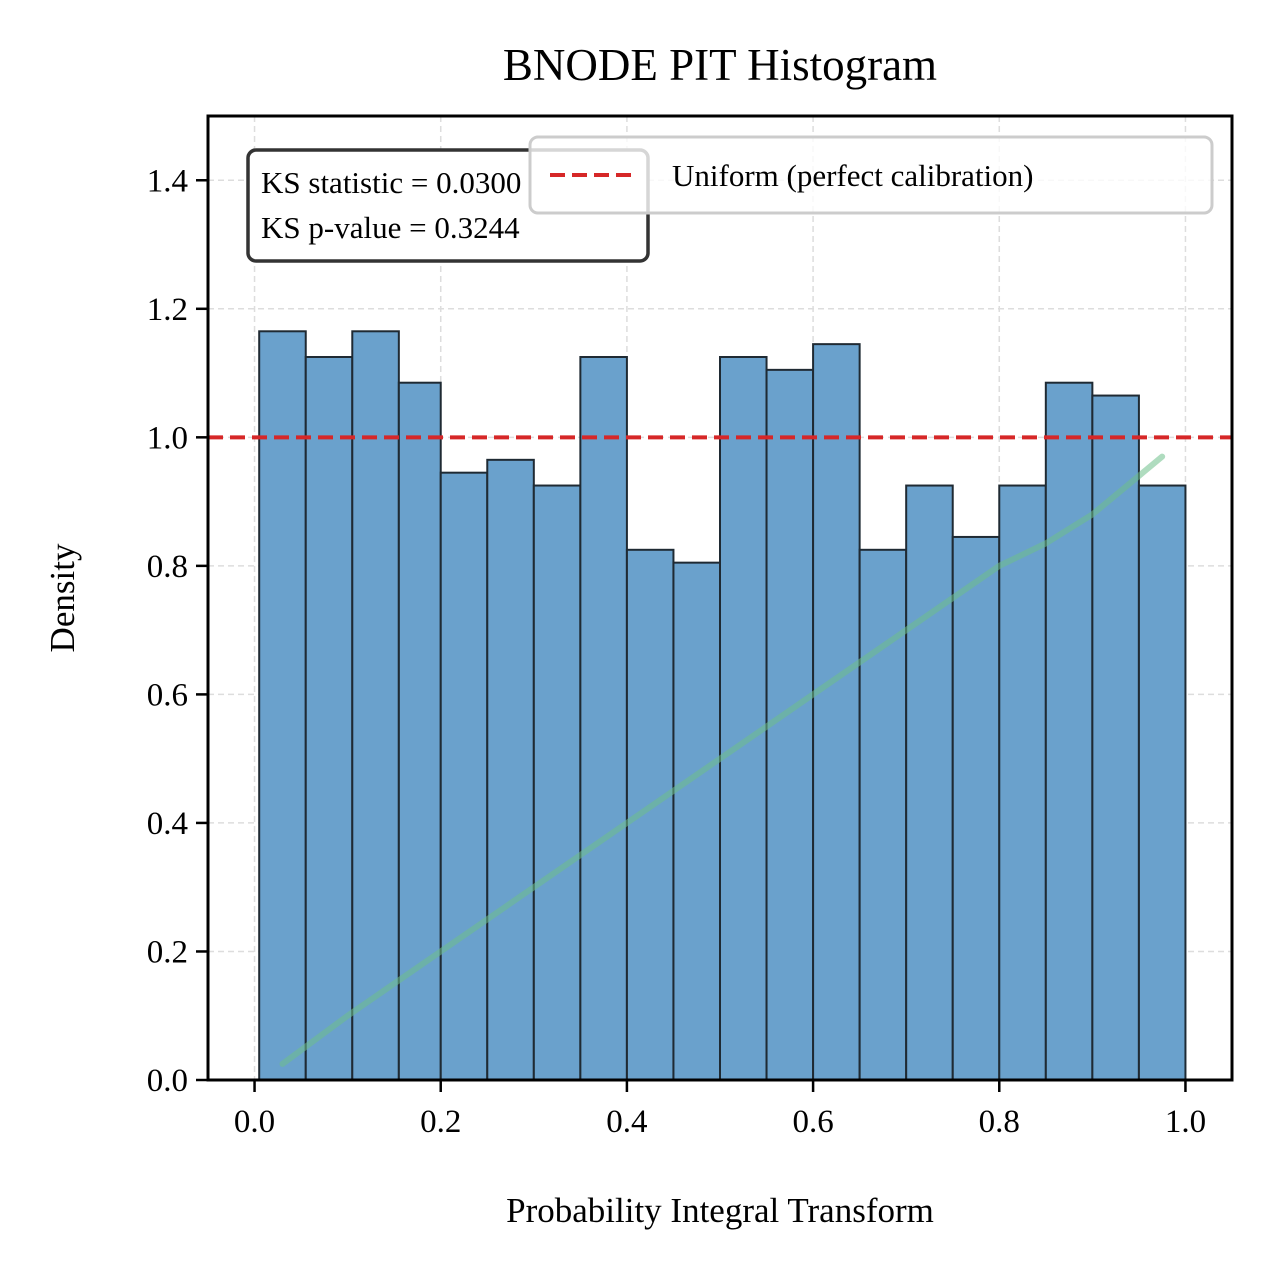 This screenshot has width=1272, height=1274. What do you see at coordinates (167, 567) in the screenshot?
I see `y-tick-label: 0.8` at bounding box center [167, 567].